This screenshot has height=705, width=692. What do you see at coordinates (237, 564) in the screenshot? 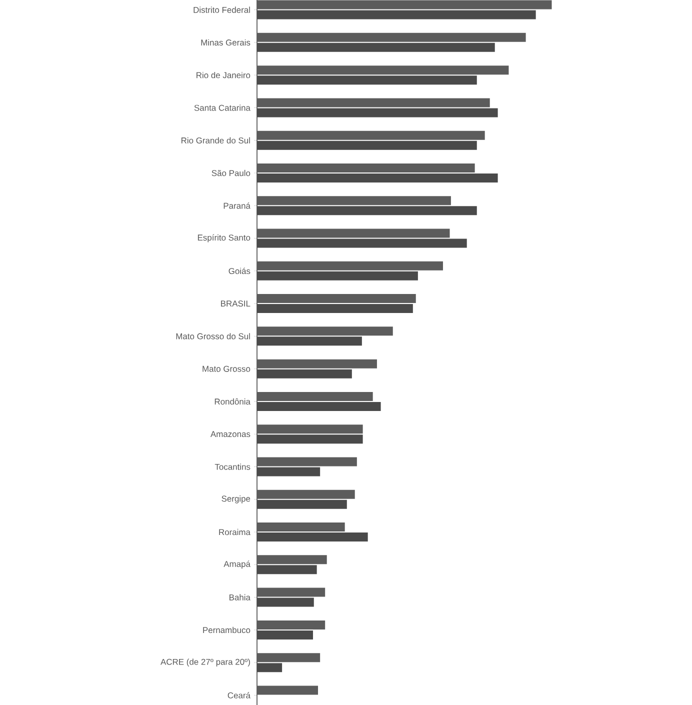
I see `y-tick-label: Amapá` at bounding box center [237, 564].